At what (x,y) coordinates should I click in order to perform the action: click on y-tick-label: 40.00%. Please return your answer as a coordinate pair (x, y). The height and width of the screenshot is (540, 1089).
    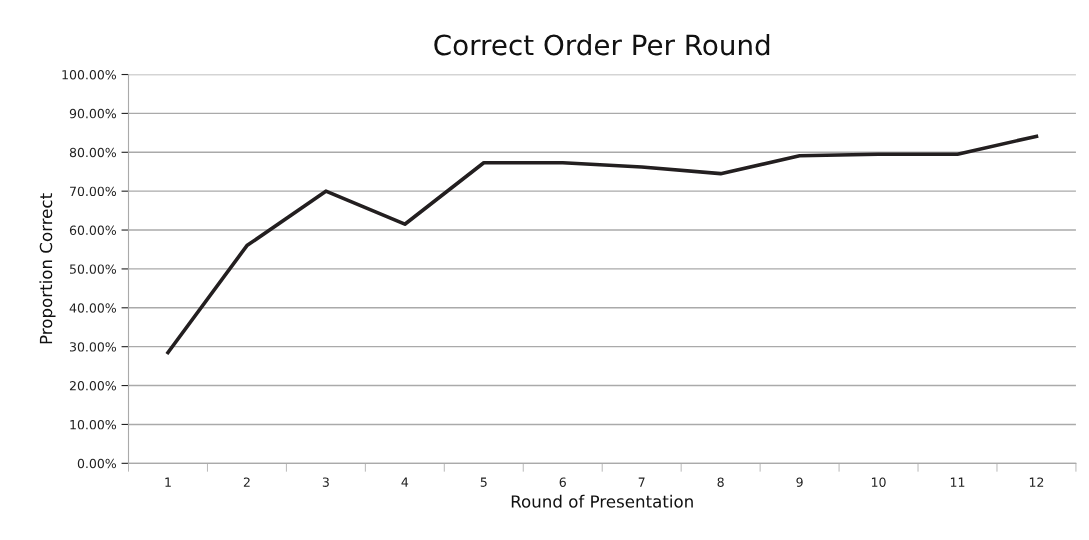
    Looking at the image, I should click on (93, 308).